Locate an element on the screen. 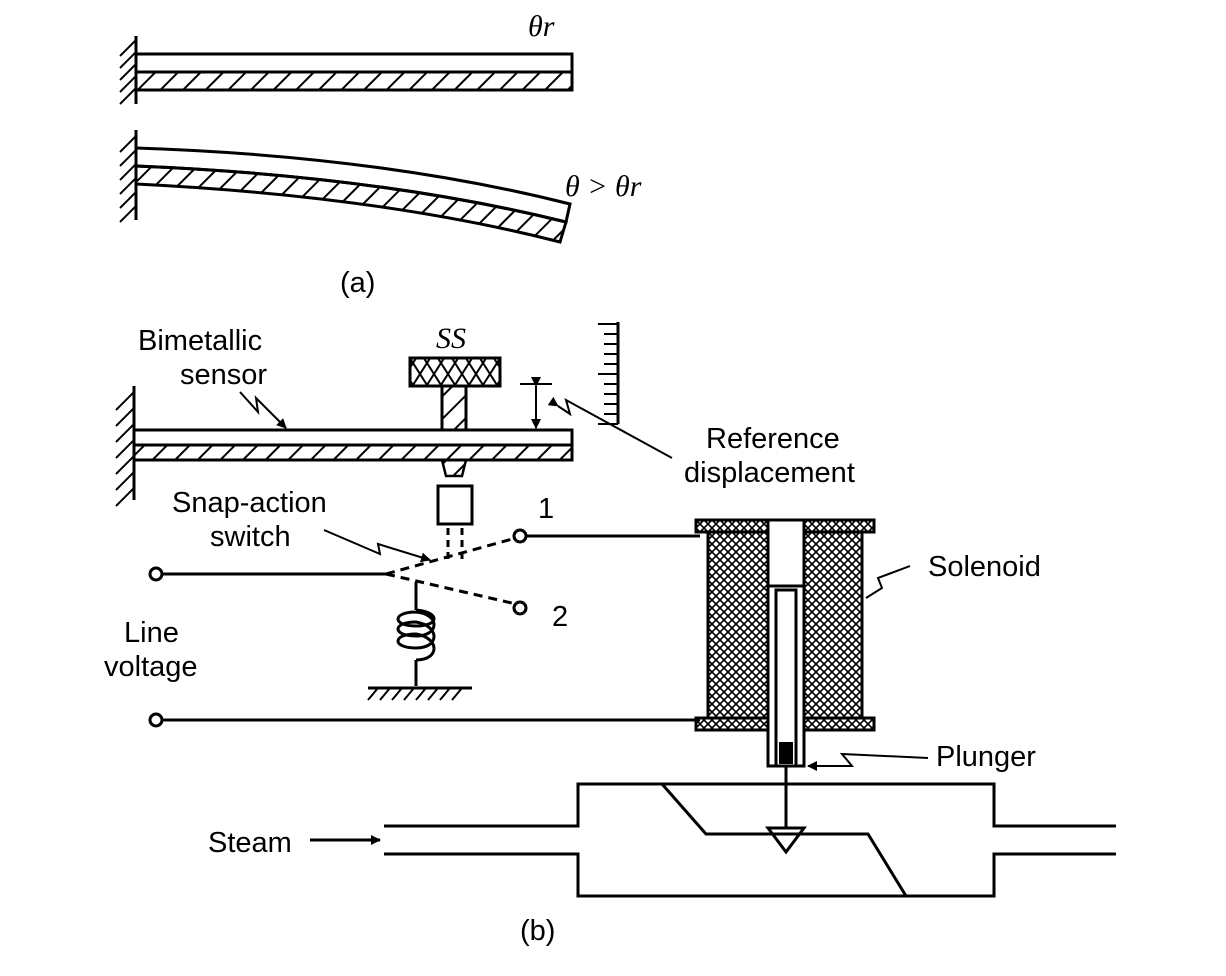 The height and width of the screenshot is (976, 1226). reference-displacement-marker is located at coordinates (596, 418).